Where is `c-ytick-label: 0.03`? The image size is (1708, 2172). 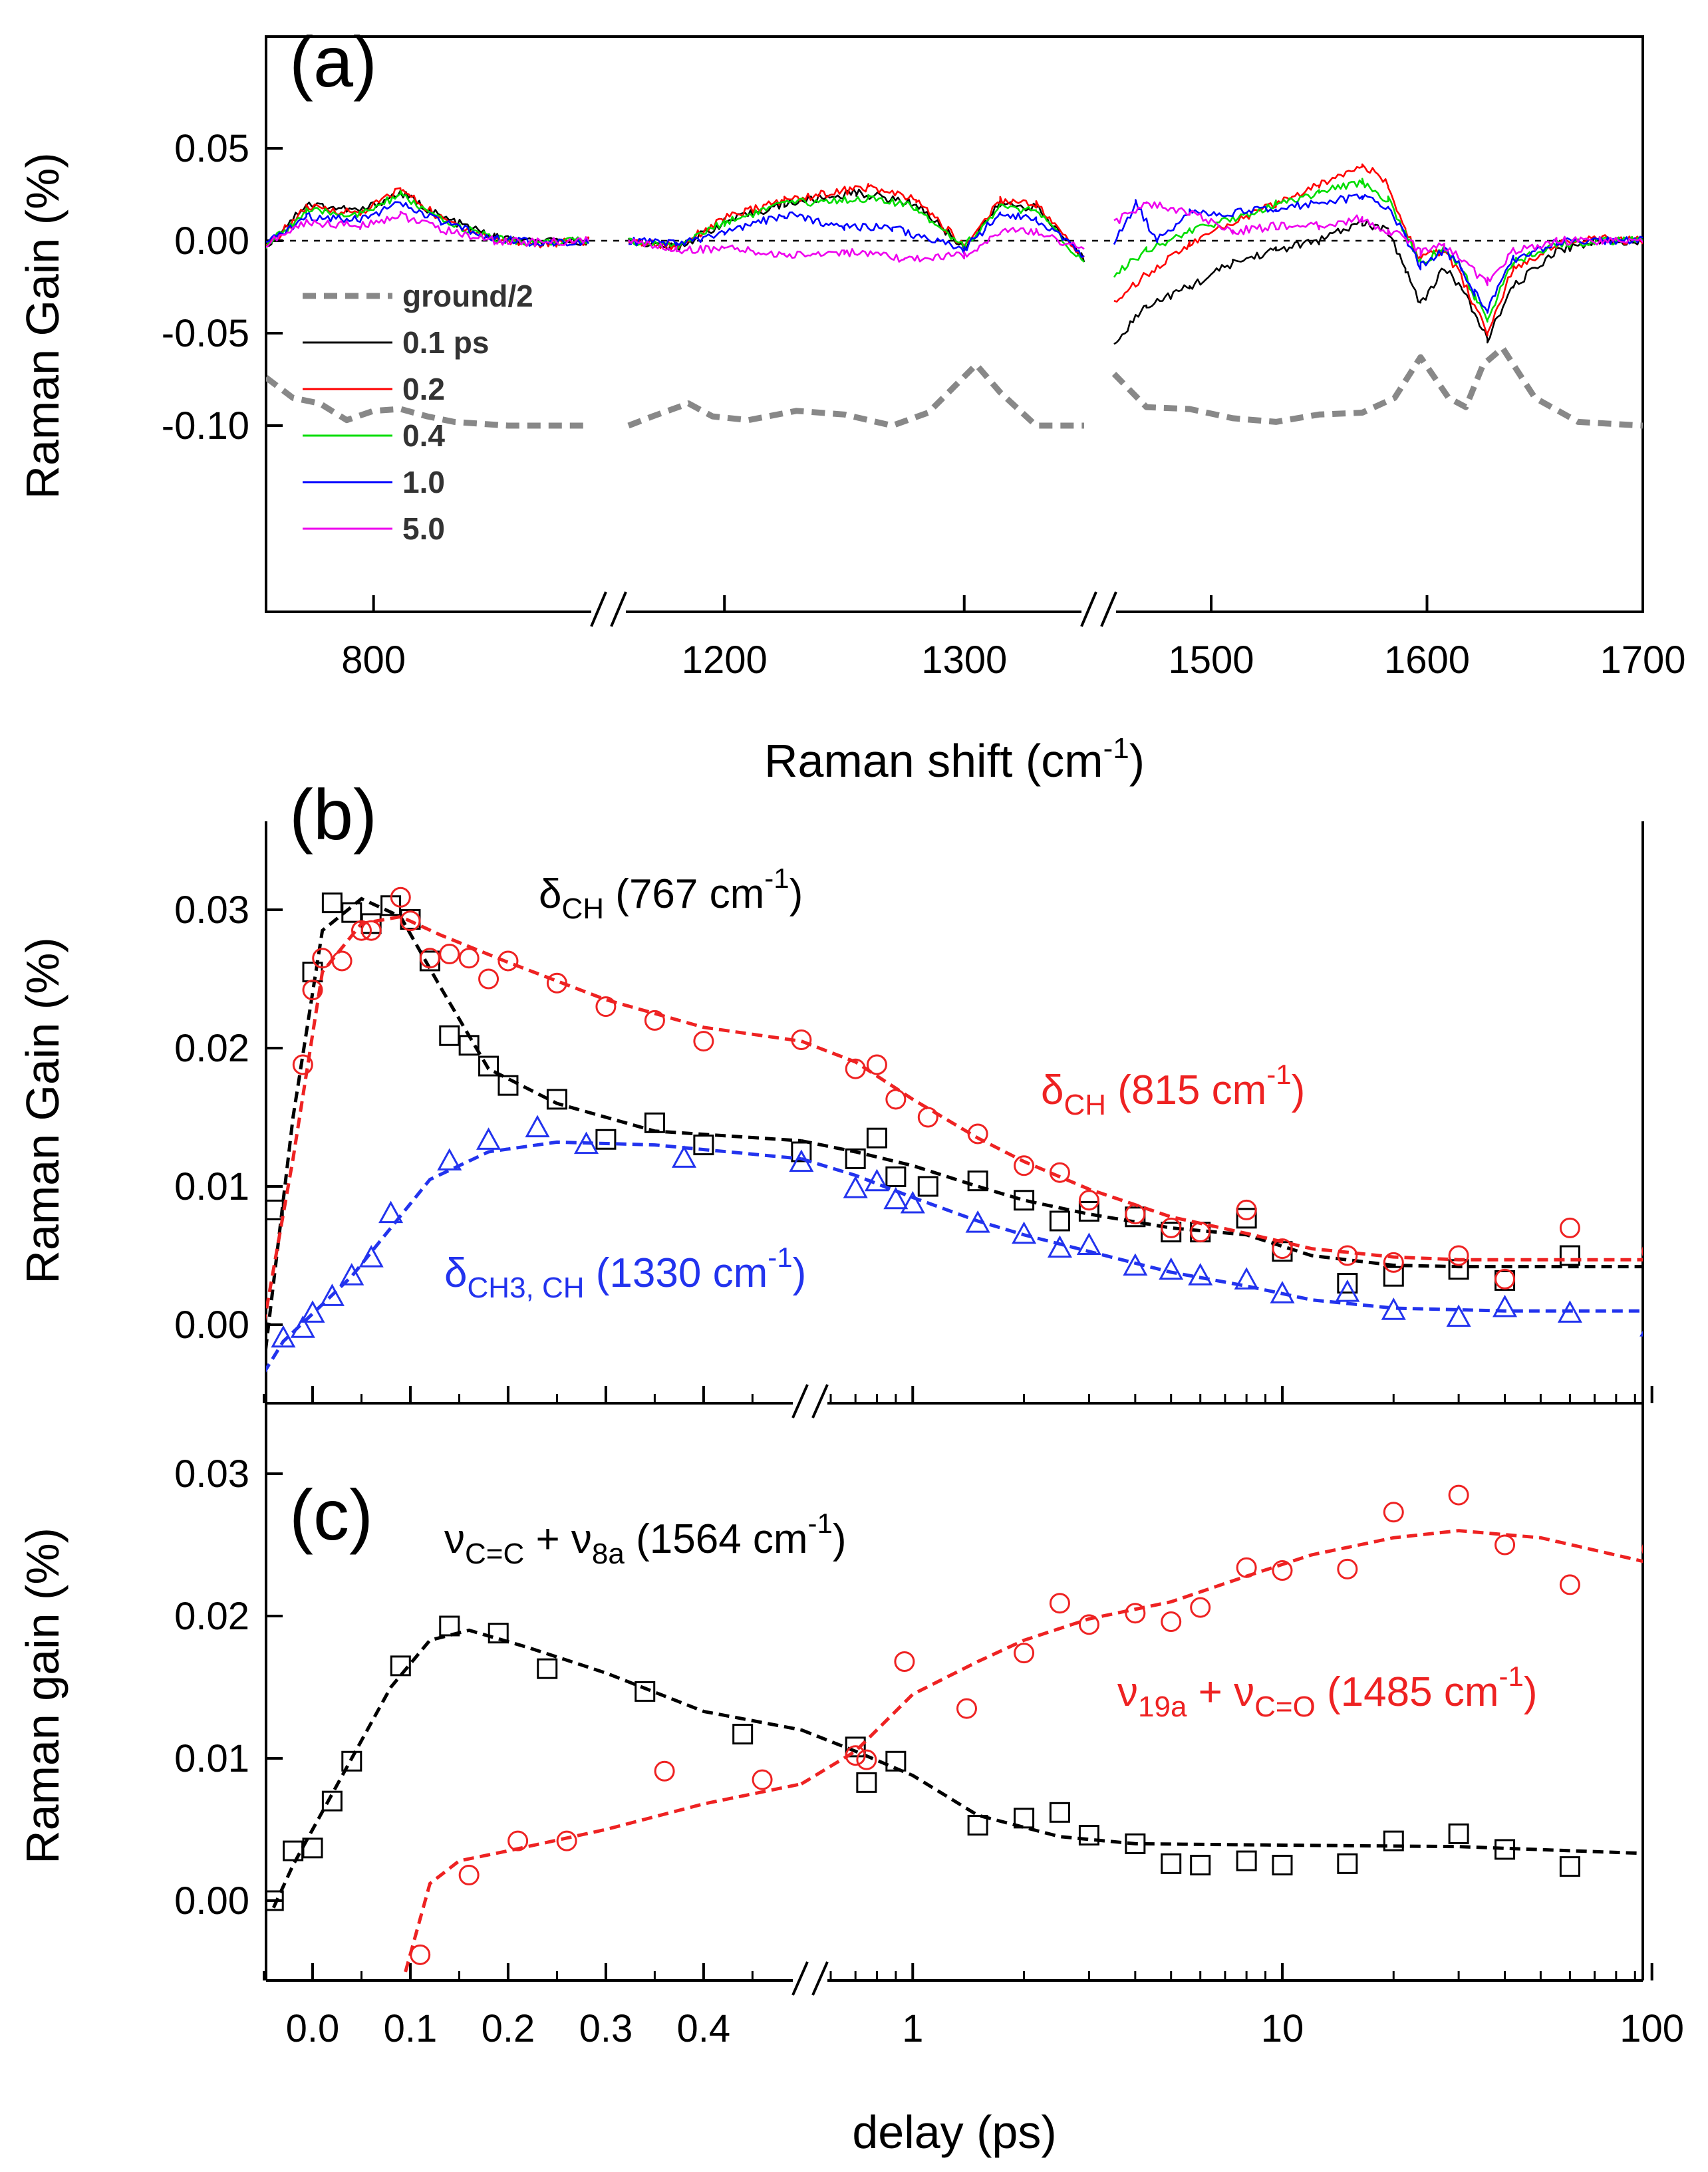
c-ytick-label: 0.03 is located at coordinates (211, 1474).